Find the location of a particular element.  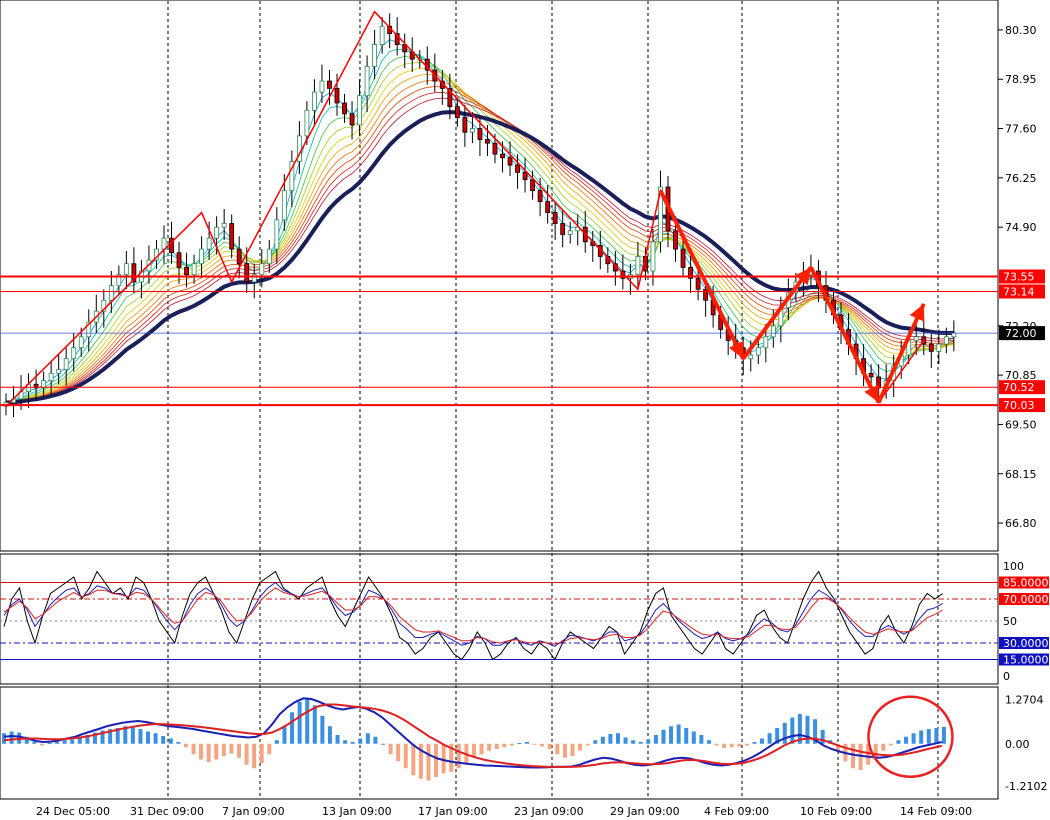

down-arrow is located at coordinates (702, 274).